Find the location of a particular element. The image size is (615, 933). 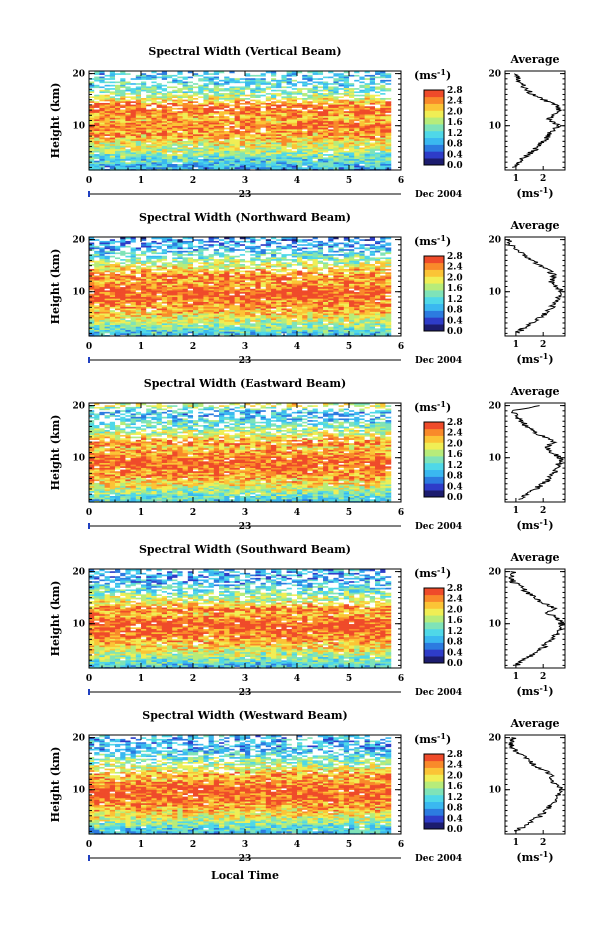

average-x-unit: (ms-1) is located at coordinates (534, 192).